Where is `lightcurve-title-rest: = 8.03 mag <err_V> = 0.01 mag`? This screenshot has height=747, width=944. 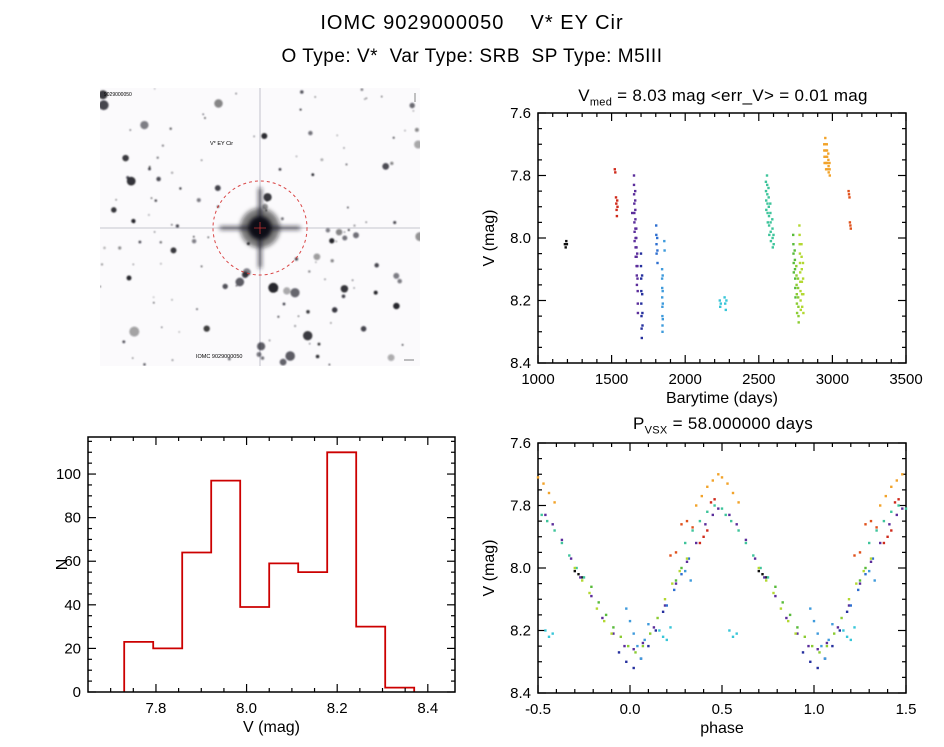 lightcurve-title-rest: = 8.03 mag <err_V> = 0.01 mag is located at coordinates (740, 95).